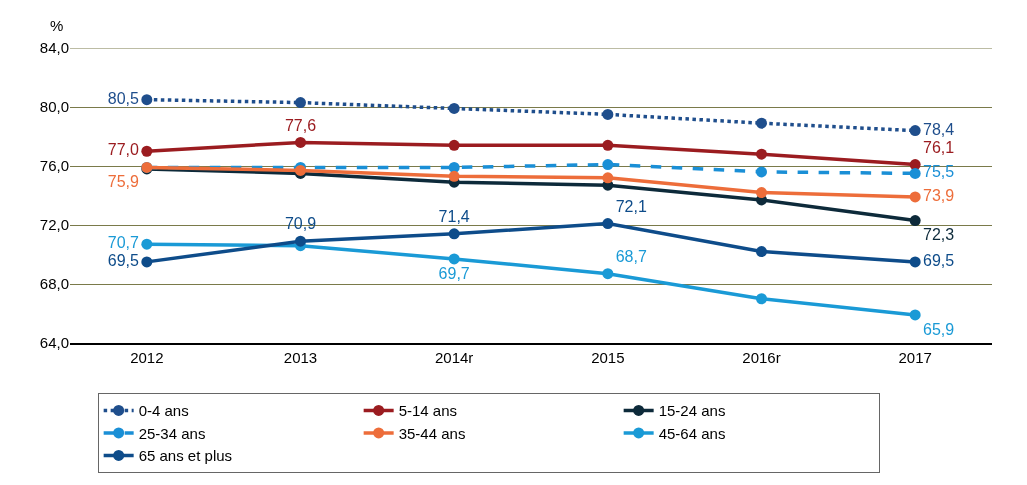 The height and width of the screenshot is (485, 1027). I want to click on legend-label: 15-24 ans, so click(692, 411).